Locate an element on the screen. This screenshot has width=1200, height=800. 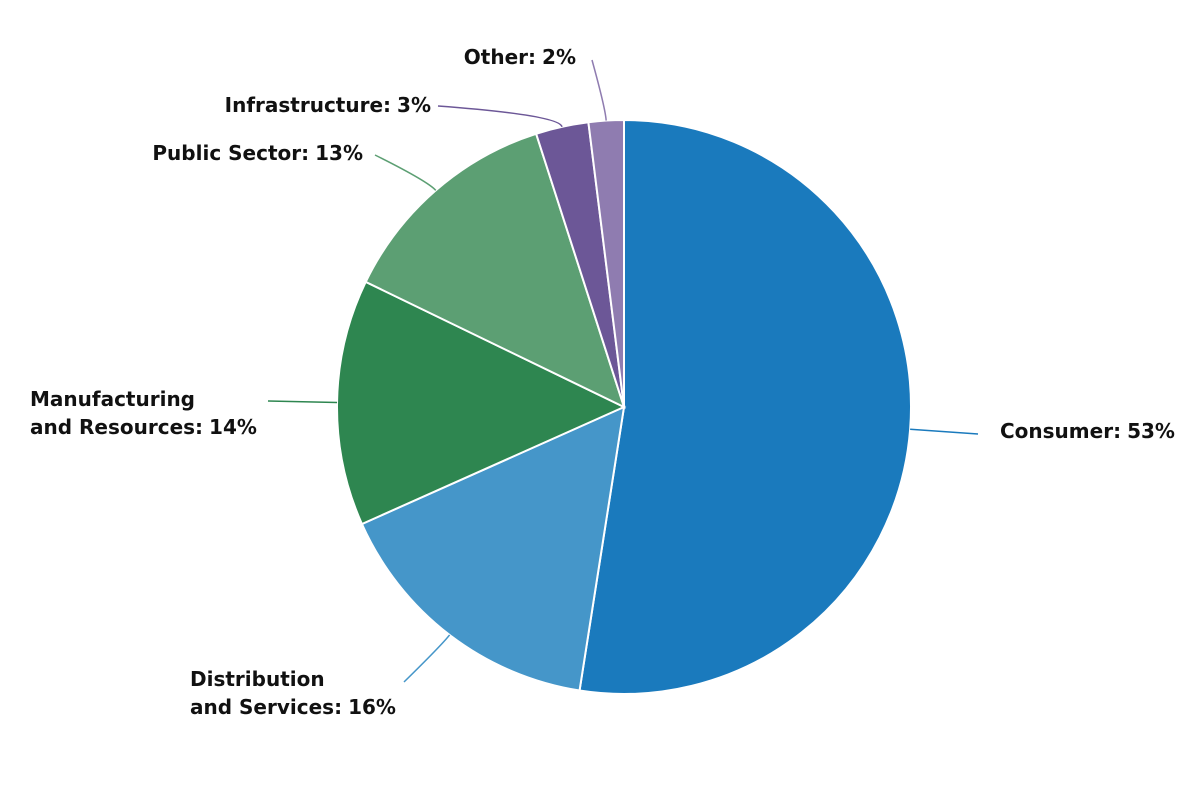
label-line: Other: is located at coordinates (500, 57).